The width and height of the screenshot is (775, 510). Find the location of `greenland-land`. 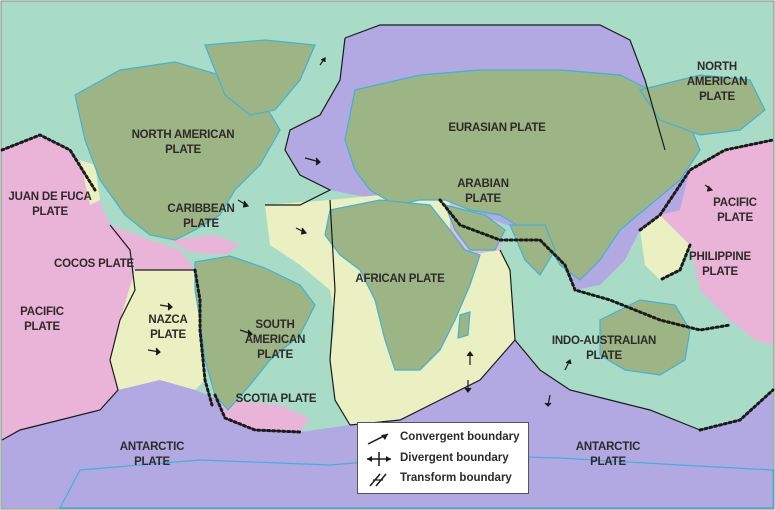

greenland-land is located at coordinates (260, 77).